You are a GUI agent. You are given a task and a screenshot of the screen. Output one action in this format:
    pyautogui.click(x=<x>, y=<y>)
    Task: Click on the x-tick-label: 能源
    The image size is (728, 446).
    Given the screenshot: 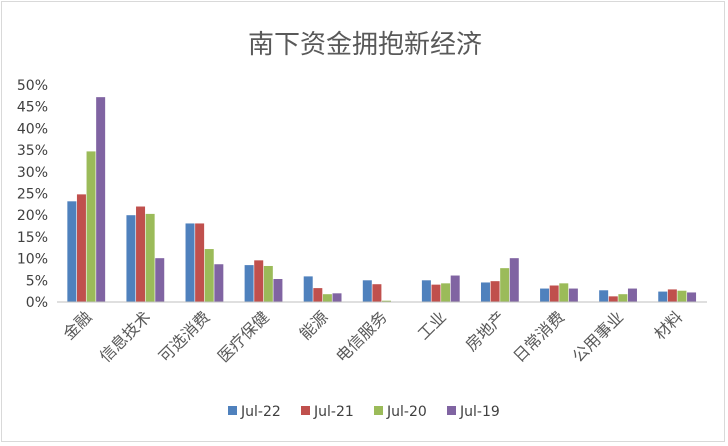 What is the action you would take?
    pyautogui.click(x=314, y=325)
    